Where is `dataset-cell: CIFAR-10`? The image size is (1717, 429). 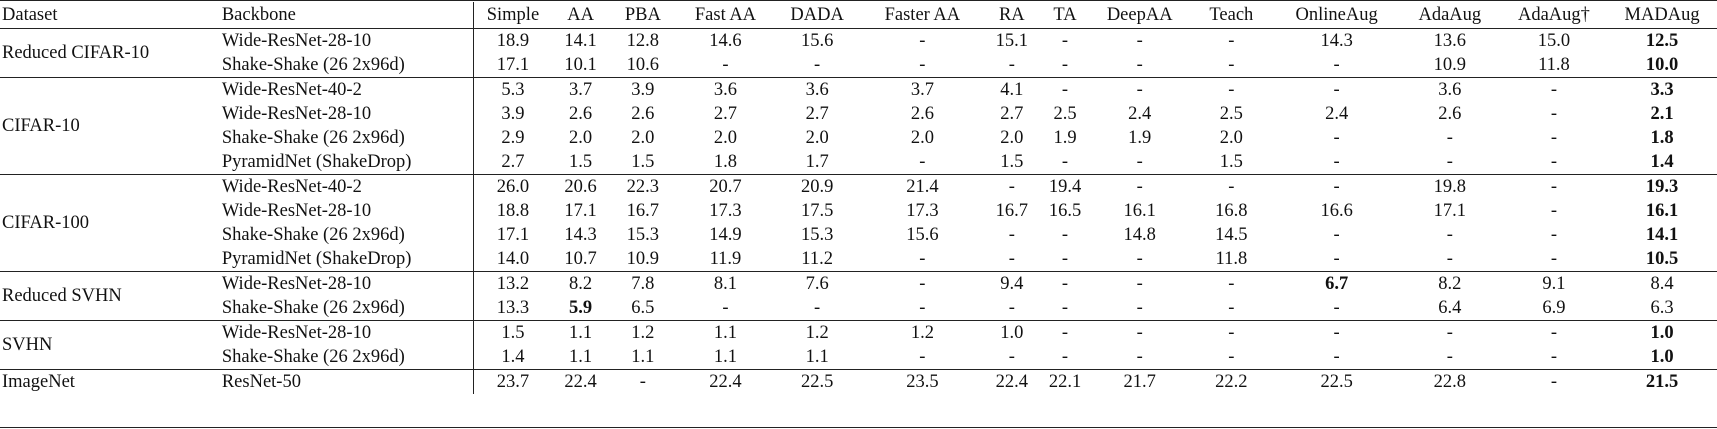
dataset-cell: CIFAR-10 is located at coordinates (111, 126).